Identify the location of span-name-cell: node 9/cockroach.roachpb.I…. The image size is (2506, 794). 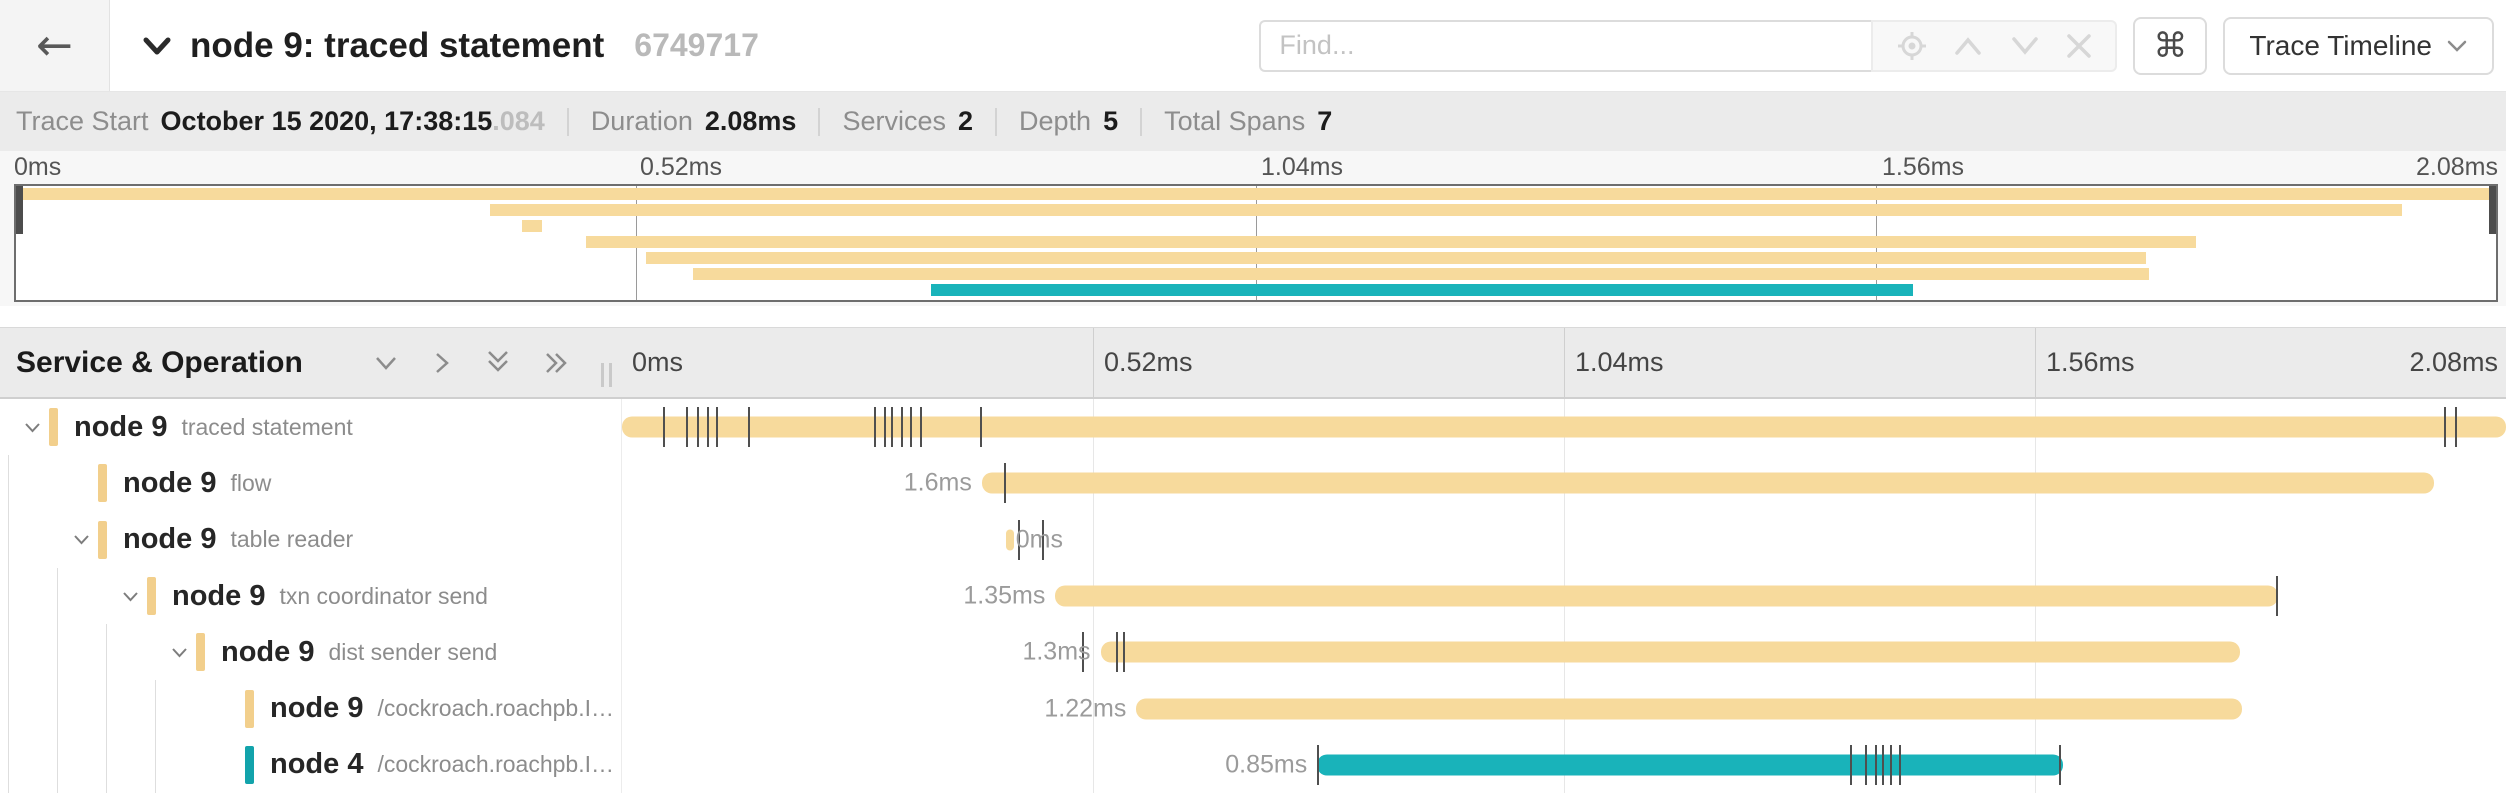
(311, 708).